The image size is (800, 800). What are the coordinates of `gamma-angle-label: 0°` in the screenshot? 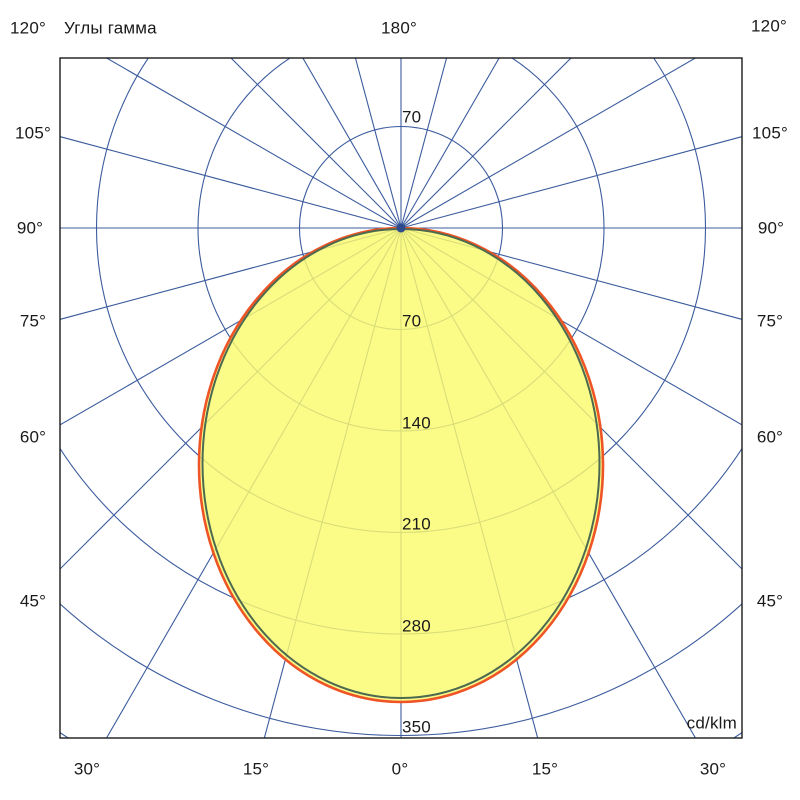 It's located at (400, 769).